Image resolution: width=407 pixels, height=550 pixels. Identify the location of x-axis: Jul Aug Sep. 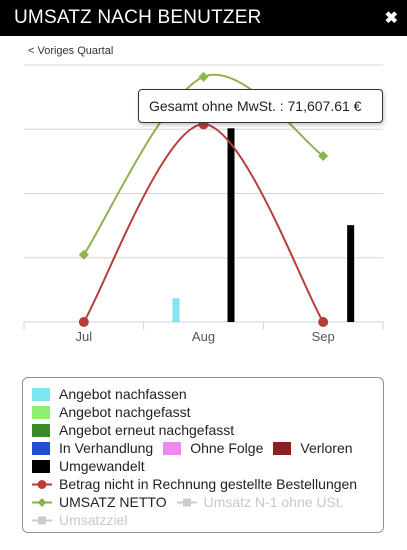
(203, 333).